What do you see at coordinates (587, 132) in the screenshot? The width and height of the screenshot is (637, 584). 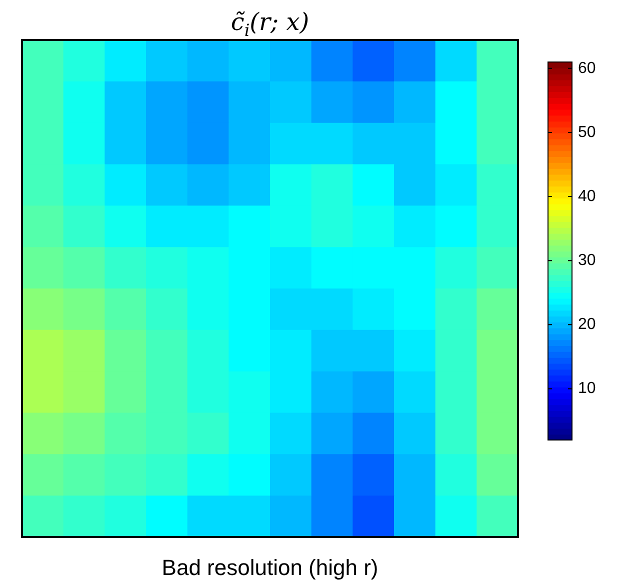 I see `color-bar-label: 50` at bounding box center [587, 132].